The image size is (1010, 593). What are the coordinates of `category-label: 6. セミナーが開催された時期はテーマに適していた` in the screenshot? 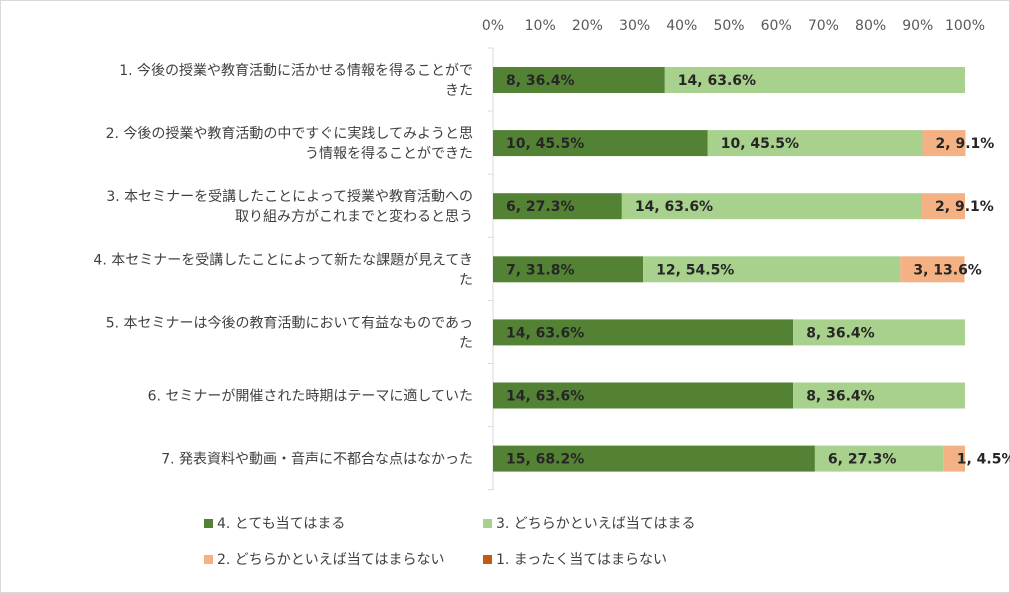 It's located at (310, 396).